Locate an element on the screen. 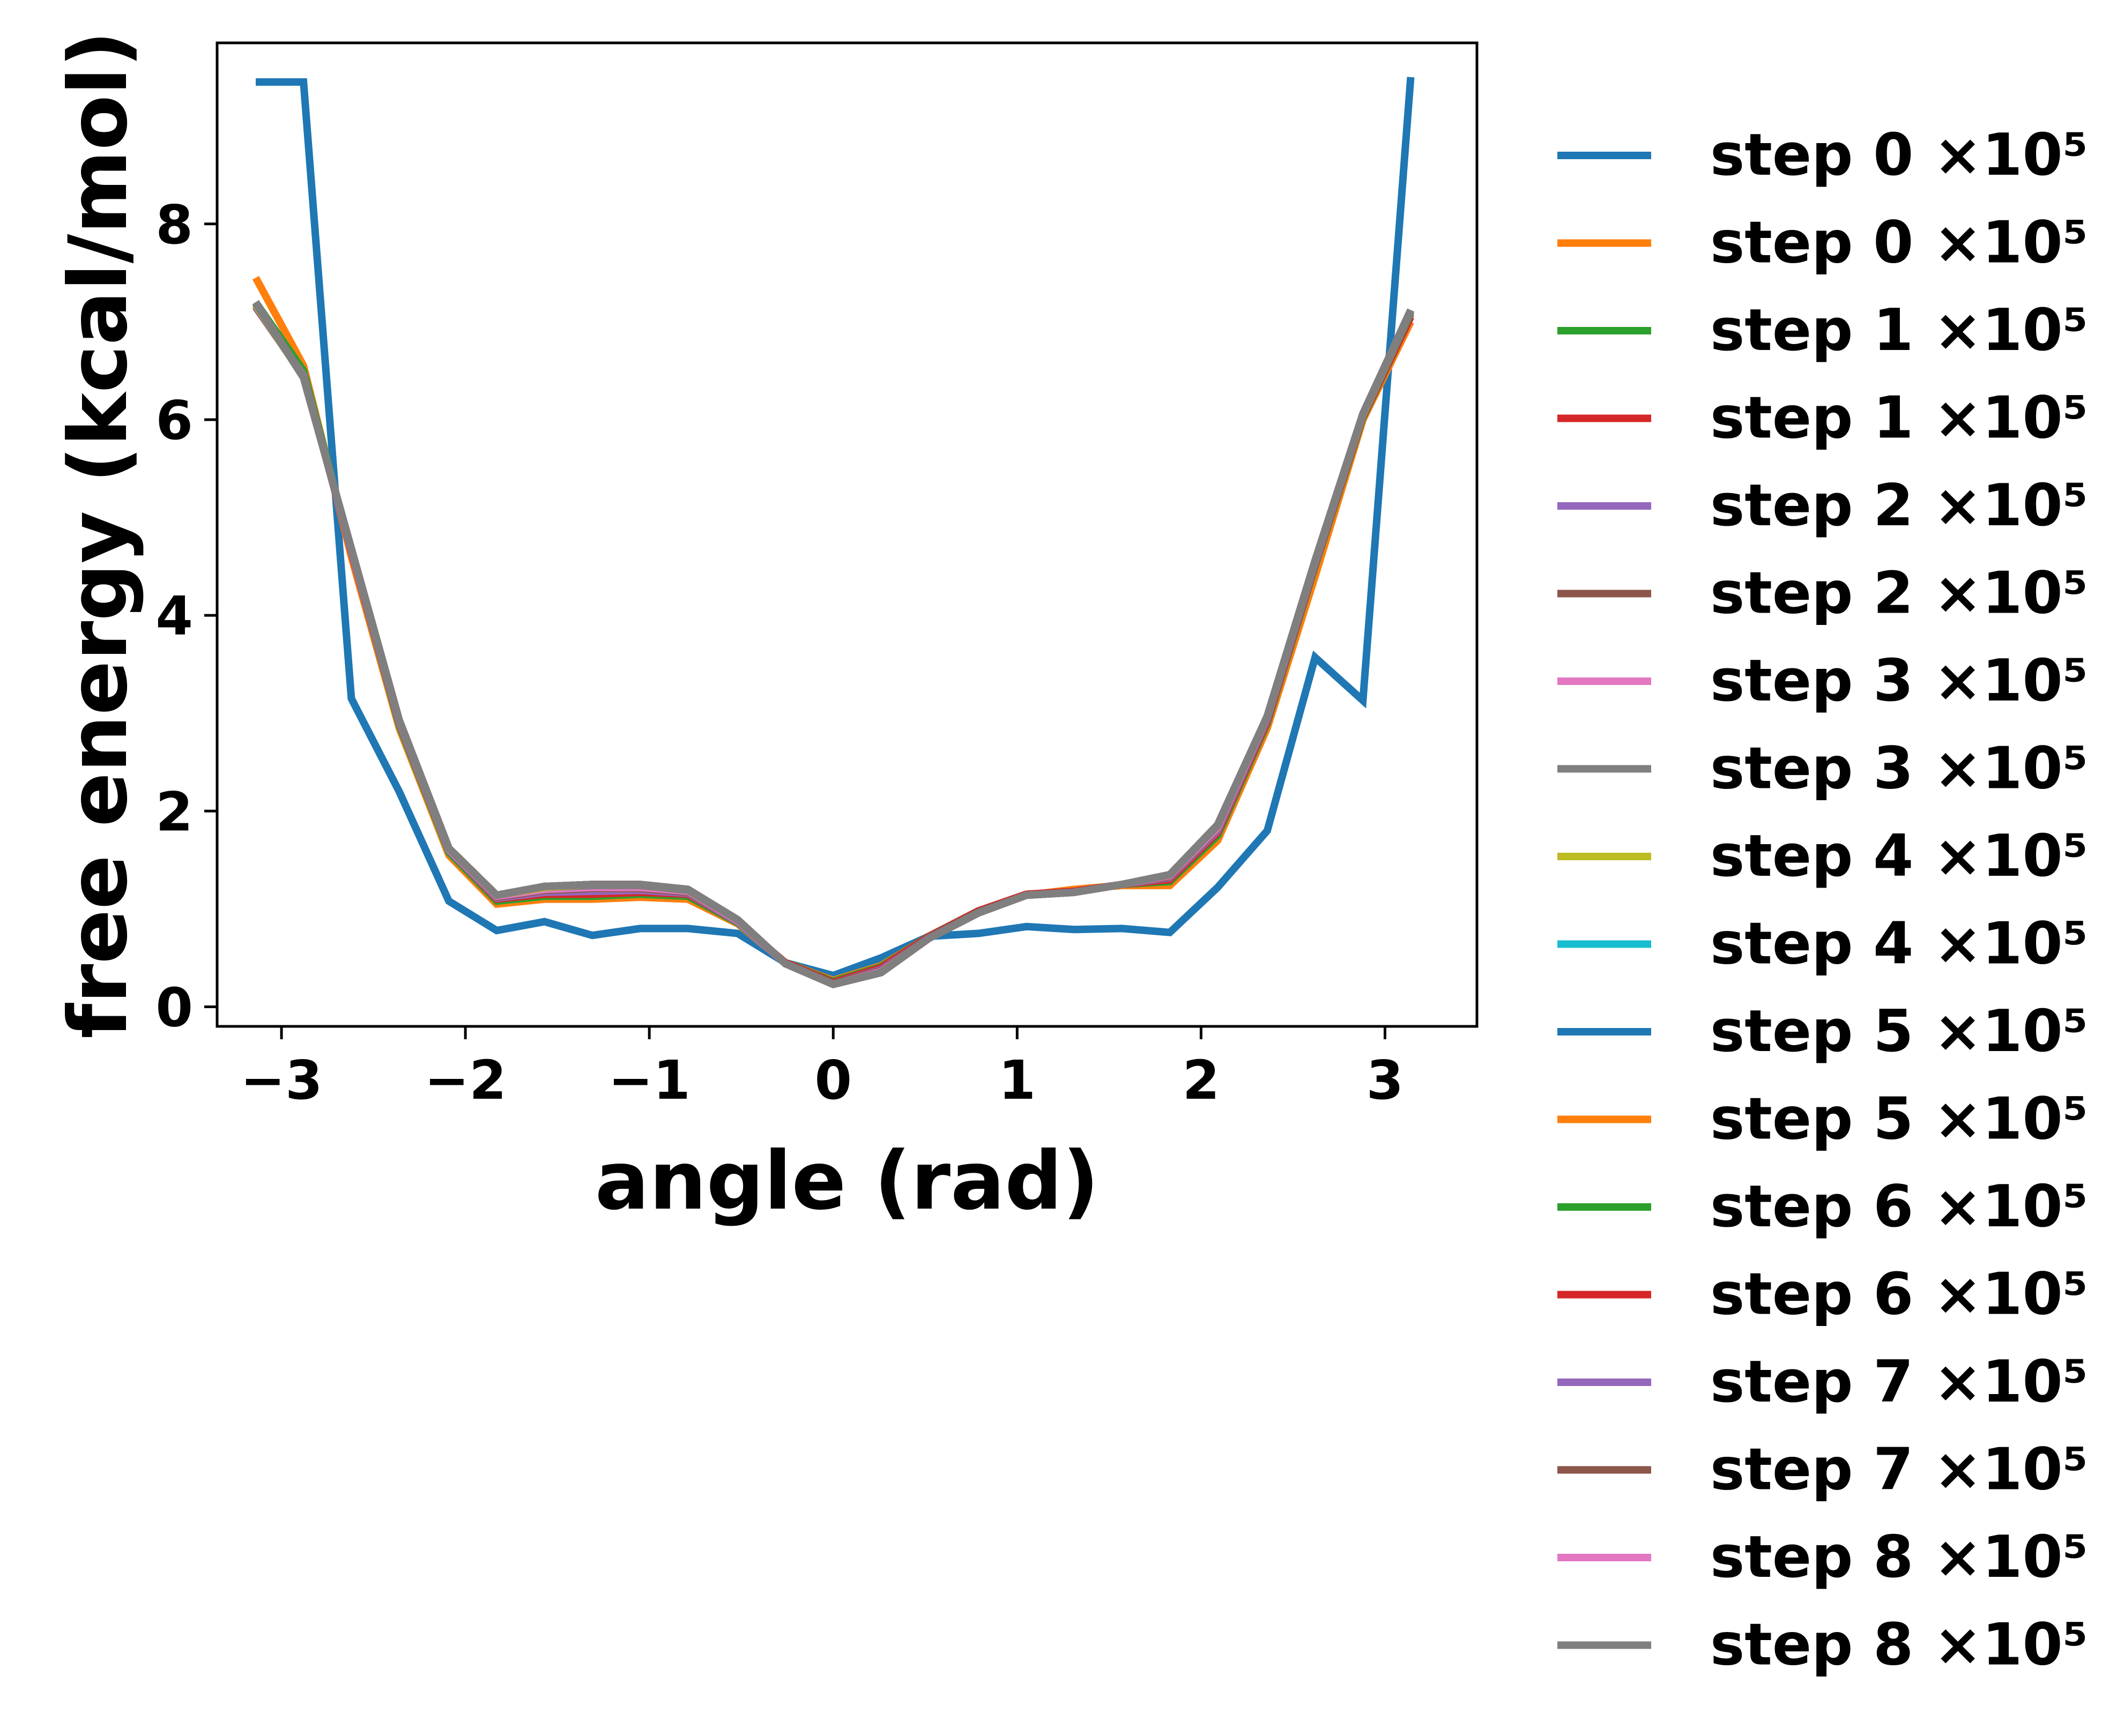  x-tick-label: −3 is located at coordinates (281, 1080).